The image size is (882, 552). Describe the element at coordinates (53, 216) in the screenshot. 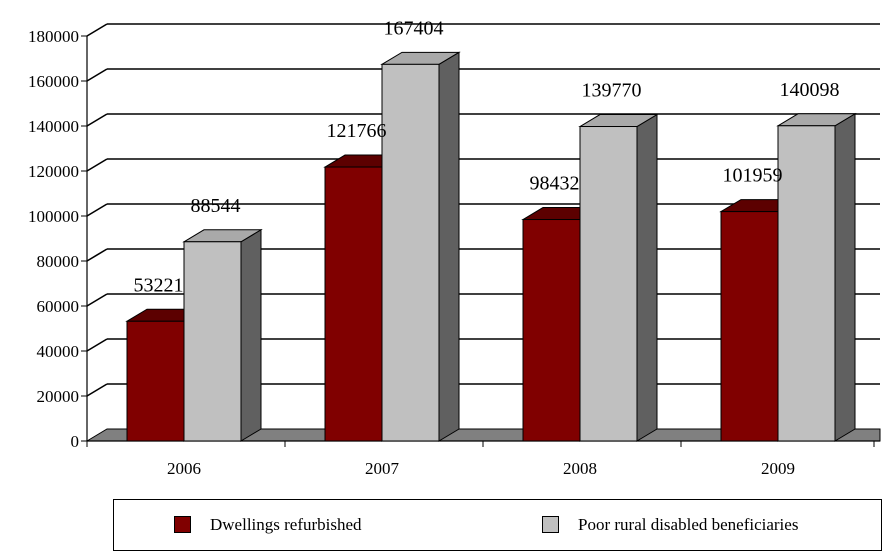

I see `y-tick-label: 100000` at that location.